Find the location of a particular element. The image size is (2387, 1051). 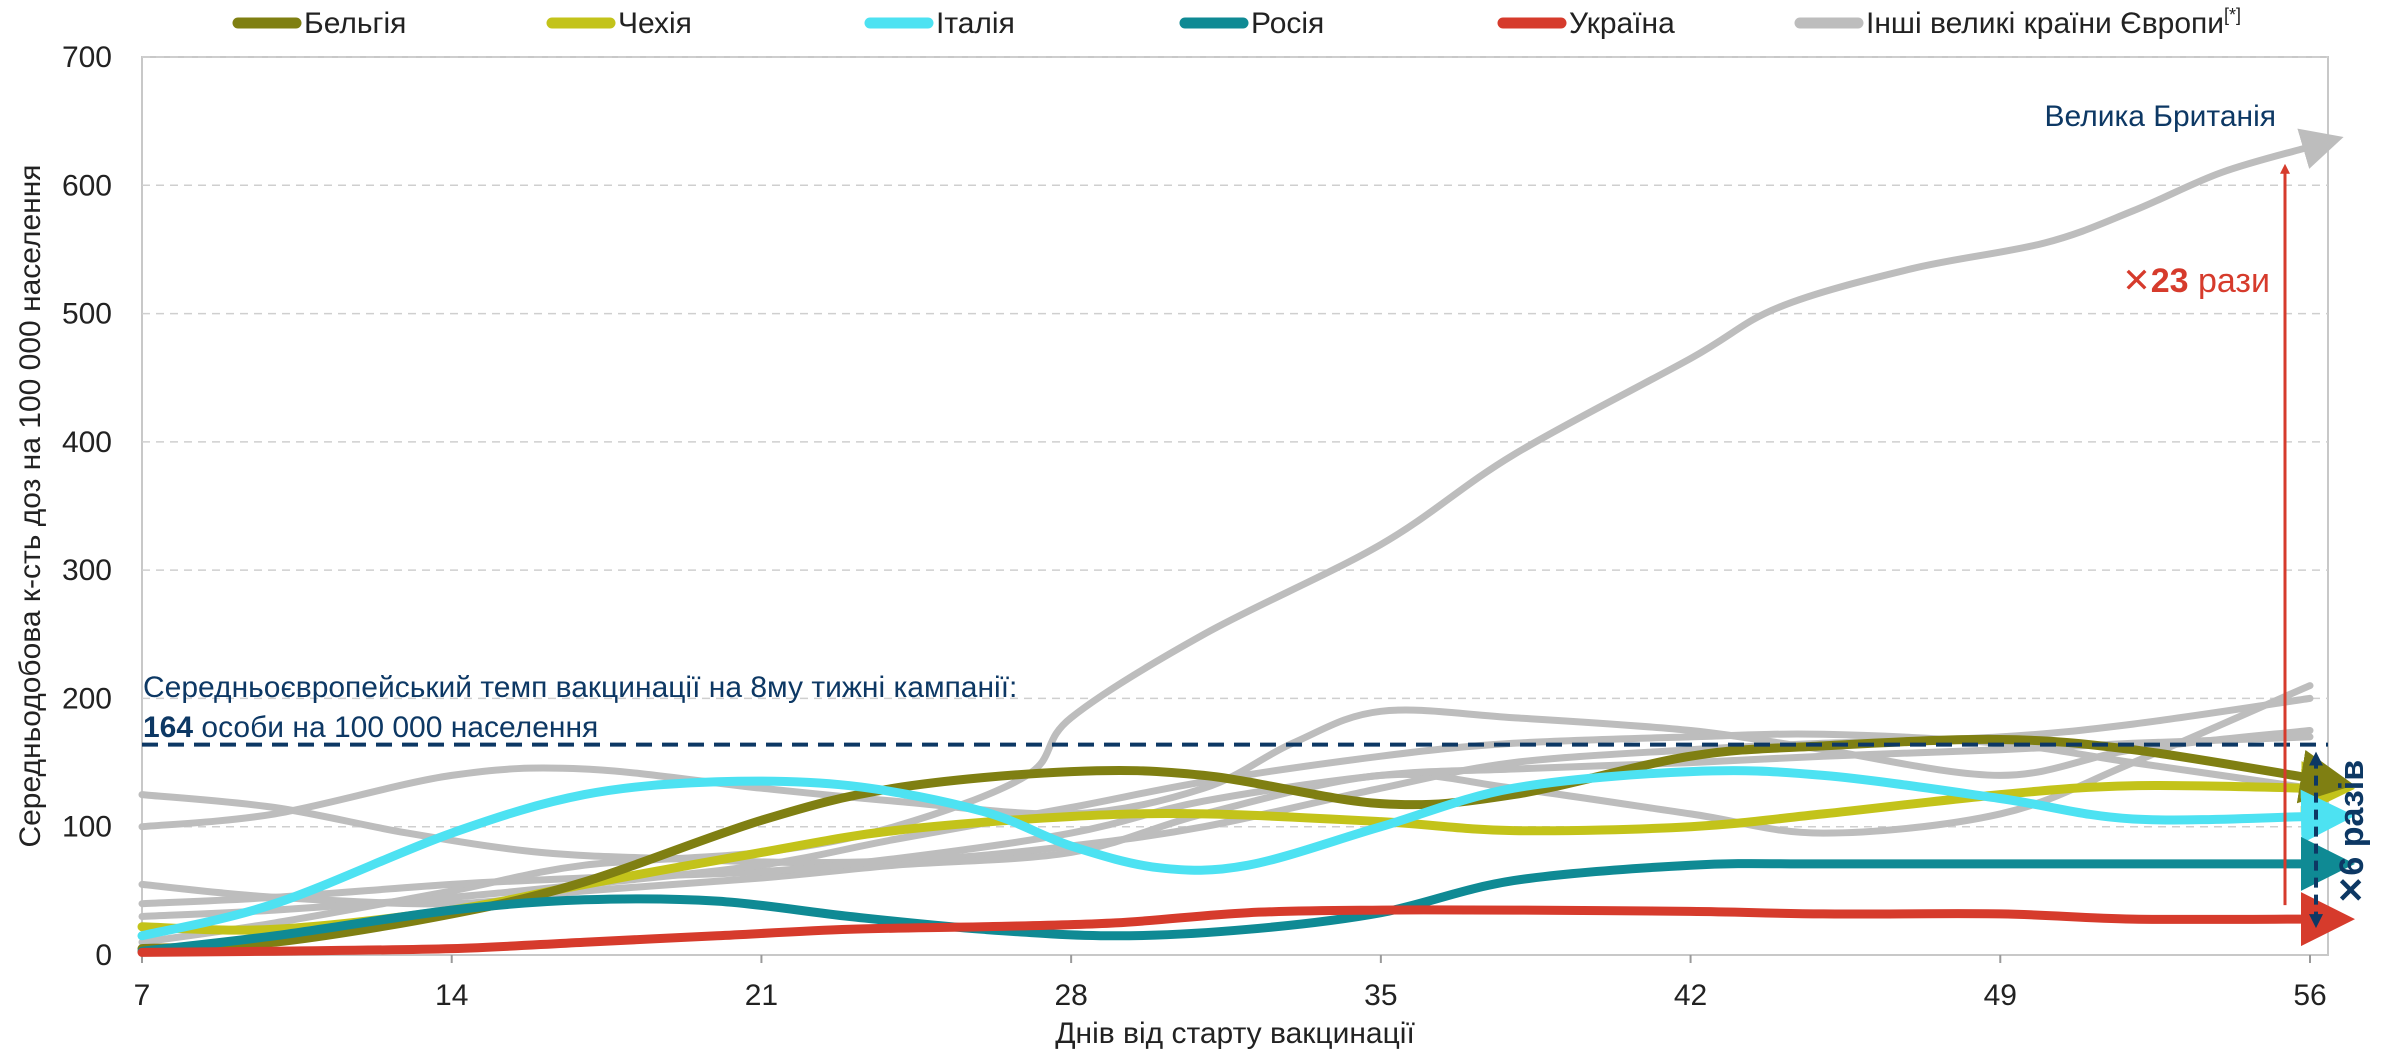

x-tick-label: 35 is located at coordinates (1380, 995).